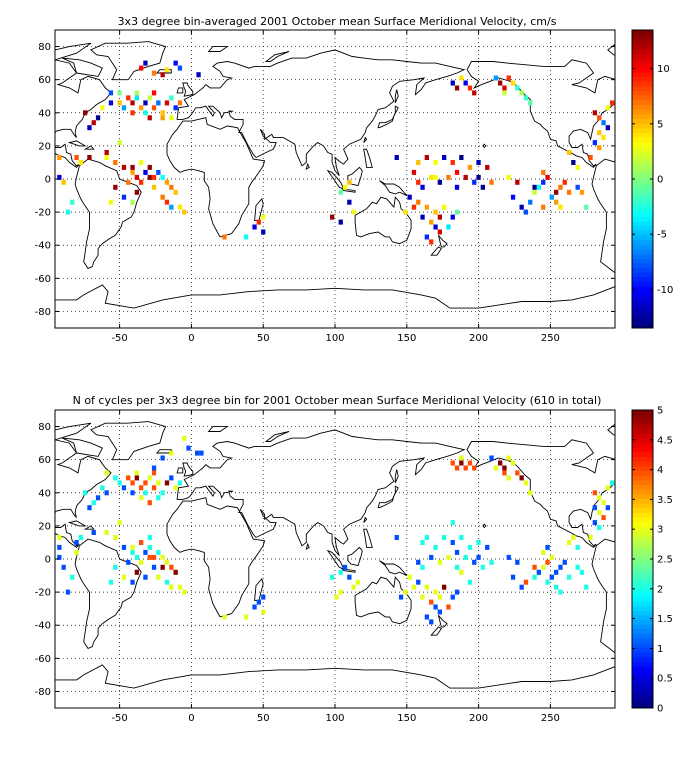 This screenshot has width=696, height=760. I want to click on colorbar-tick-label: 4.5, so click(665, 440).